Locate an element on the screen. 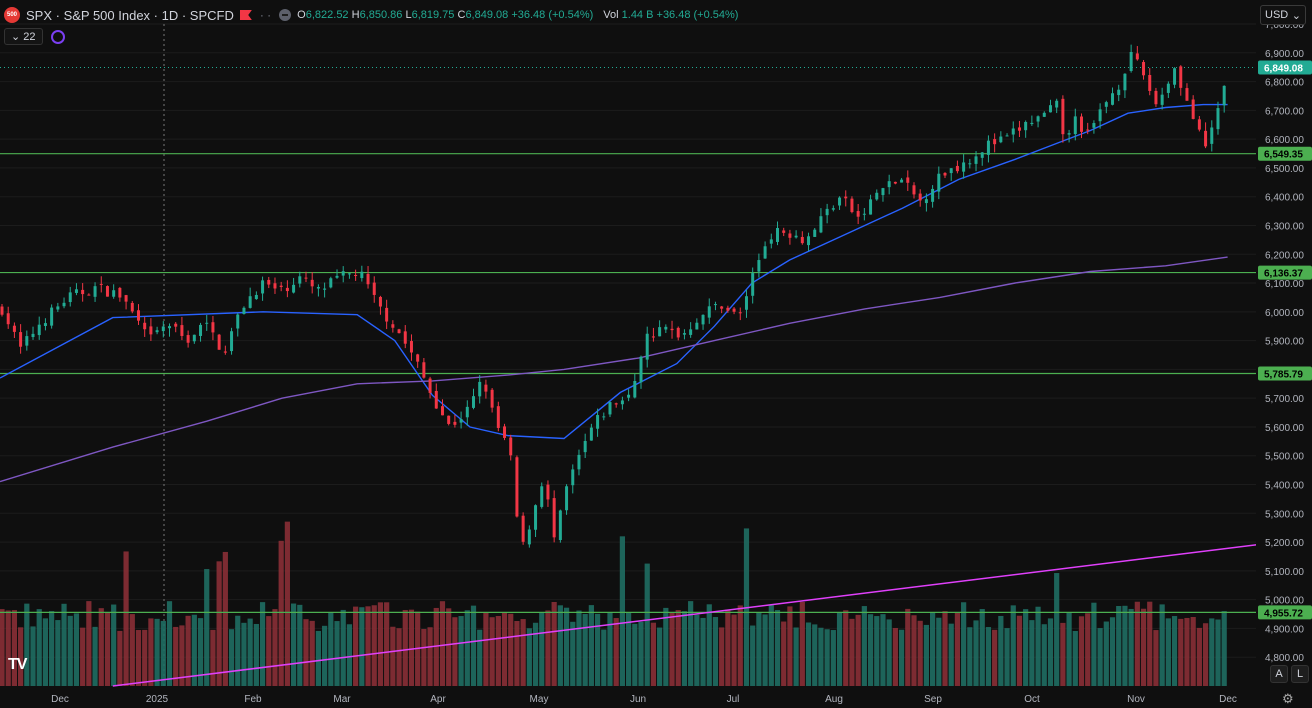 This screenshot has width=1312, height=708. log-scale-button: L is located at coordinates (1300, 674).